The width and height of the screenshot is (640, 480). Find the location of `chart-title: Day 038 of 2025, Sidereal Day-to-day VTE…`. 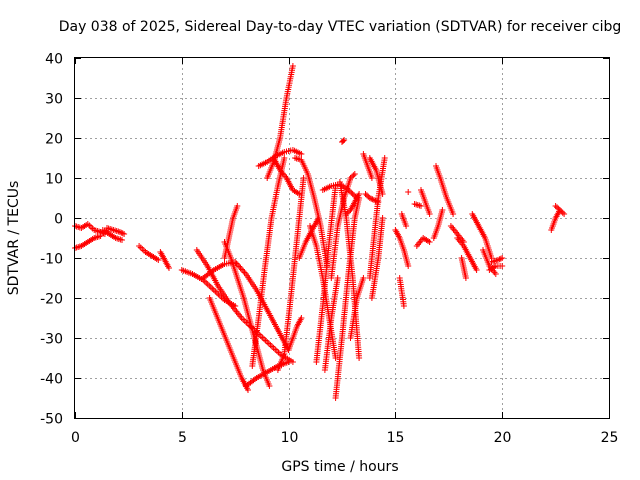

chart-title: Day 038 of 2025, Sidereal Day-to-day VTE… is located at coordinates (340, 27).